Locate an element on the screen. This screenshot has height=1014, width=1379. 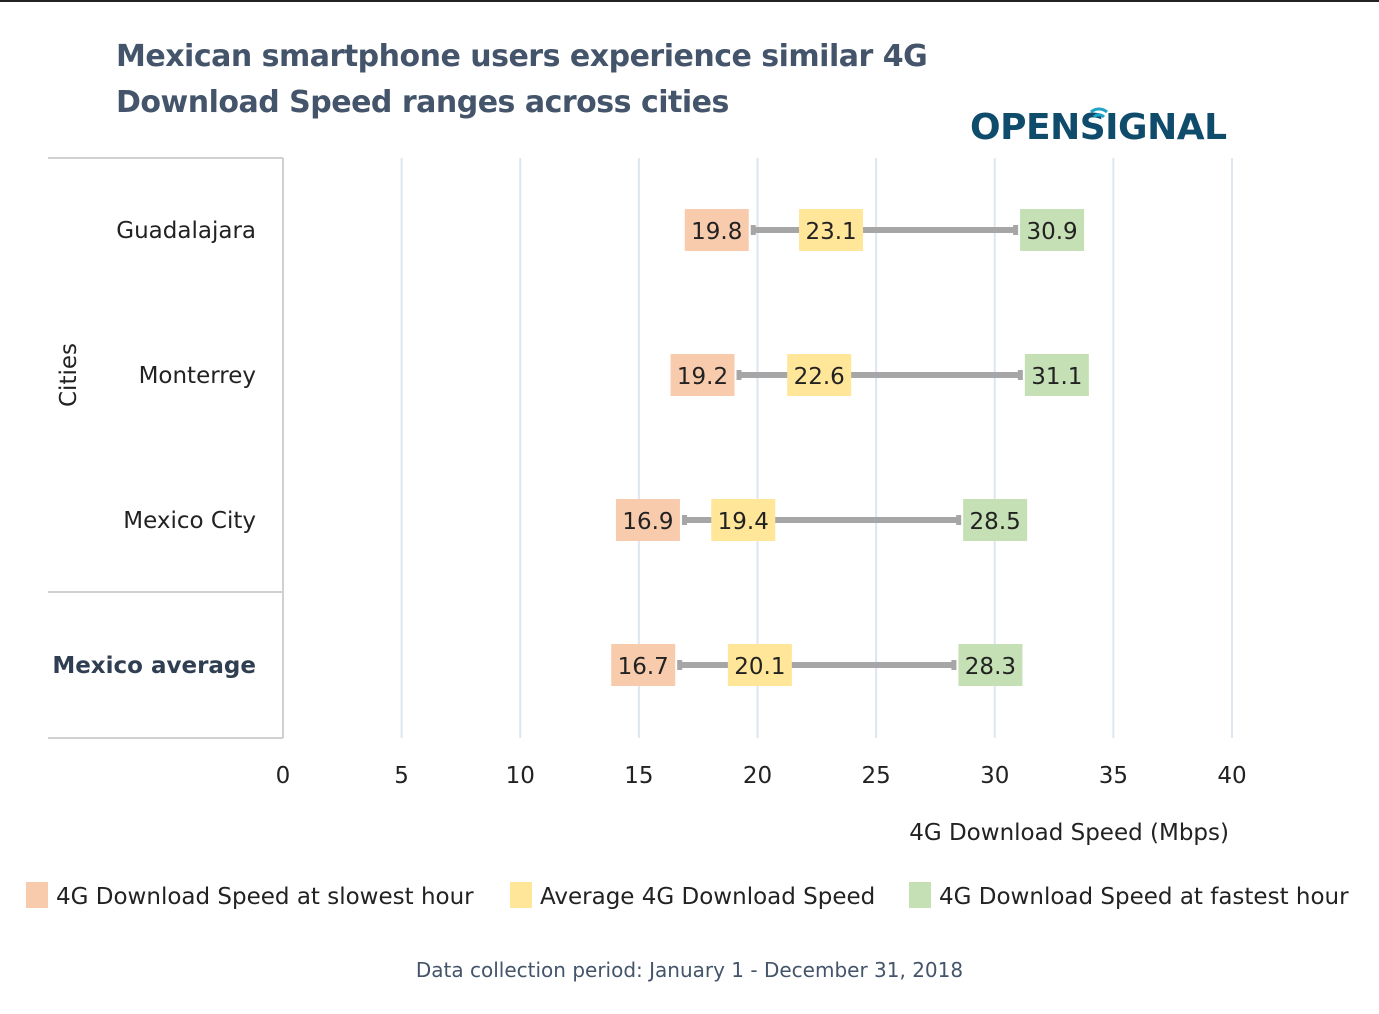
data-label-average: 22.6 is located at coordinates (819, 377).